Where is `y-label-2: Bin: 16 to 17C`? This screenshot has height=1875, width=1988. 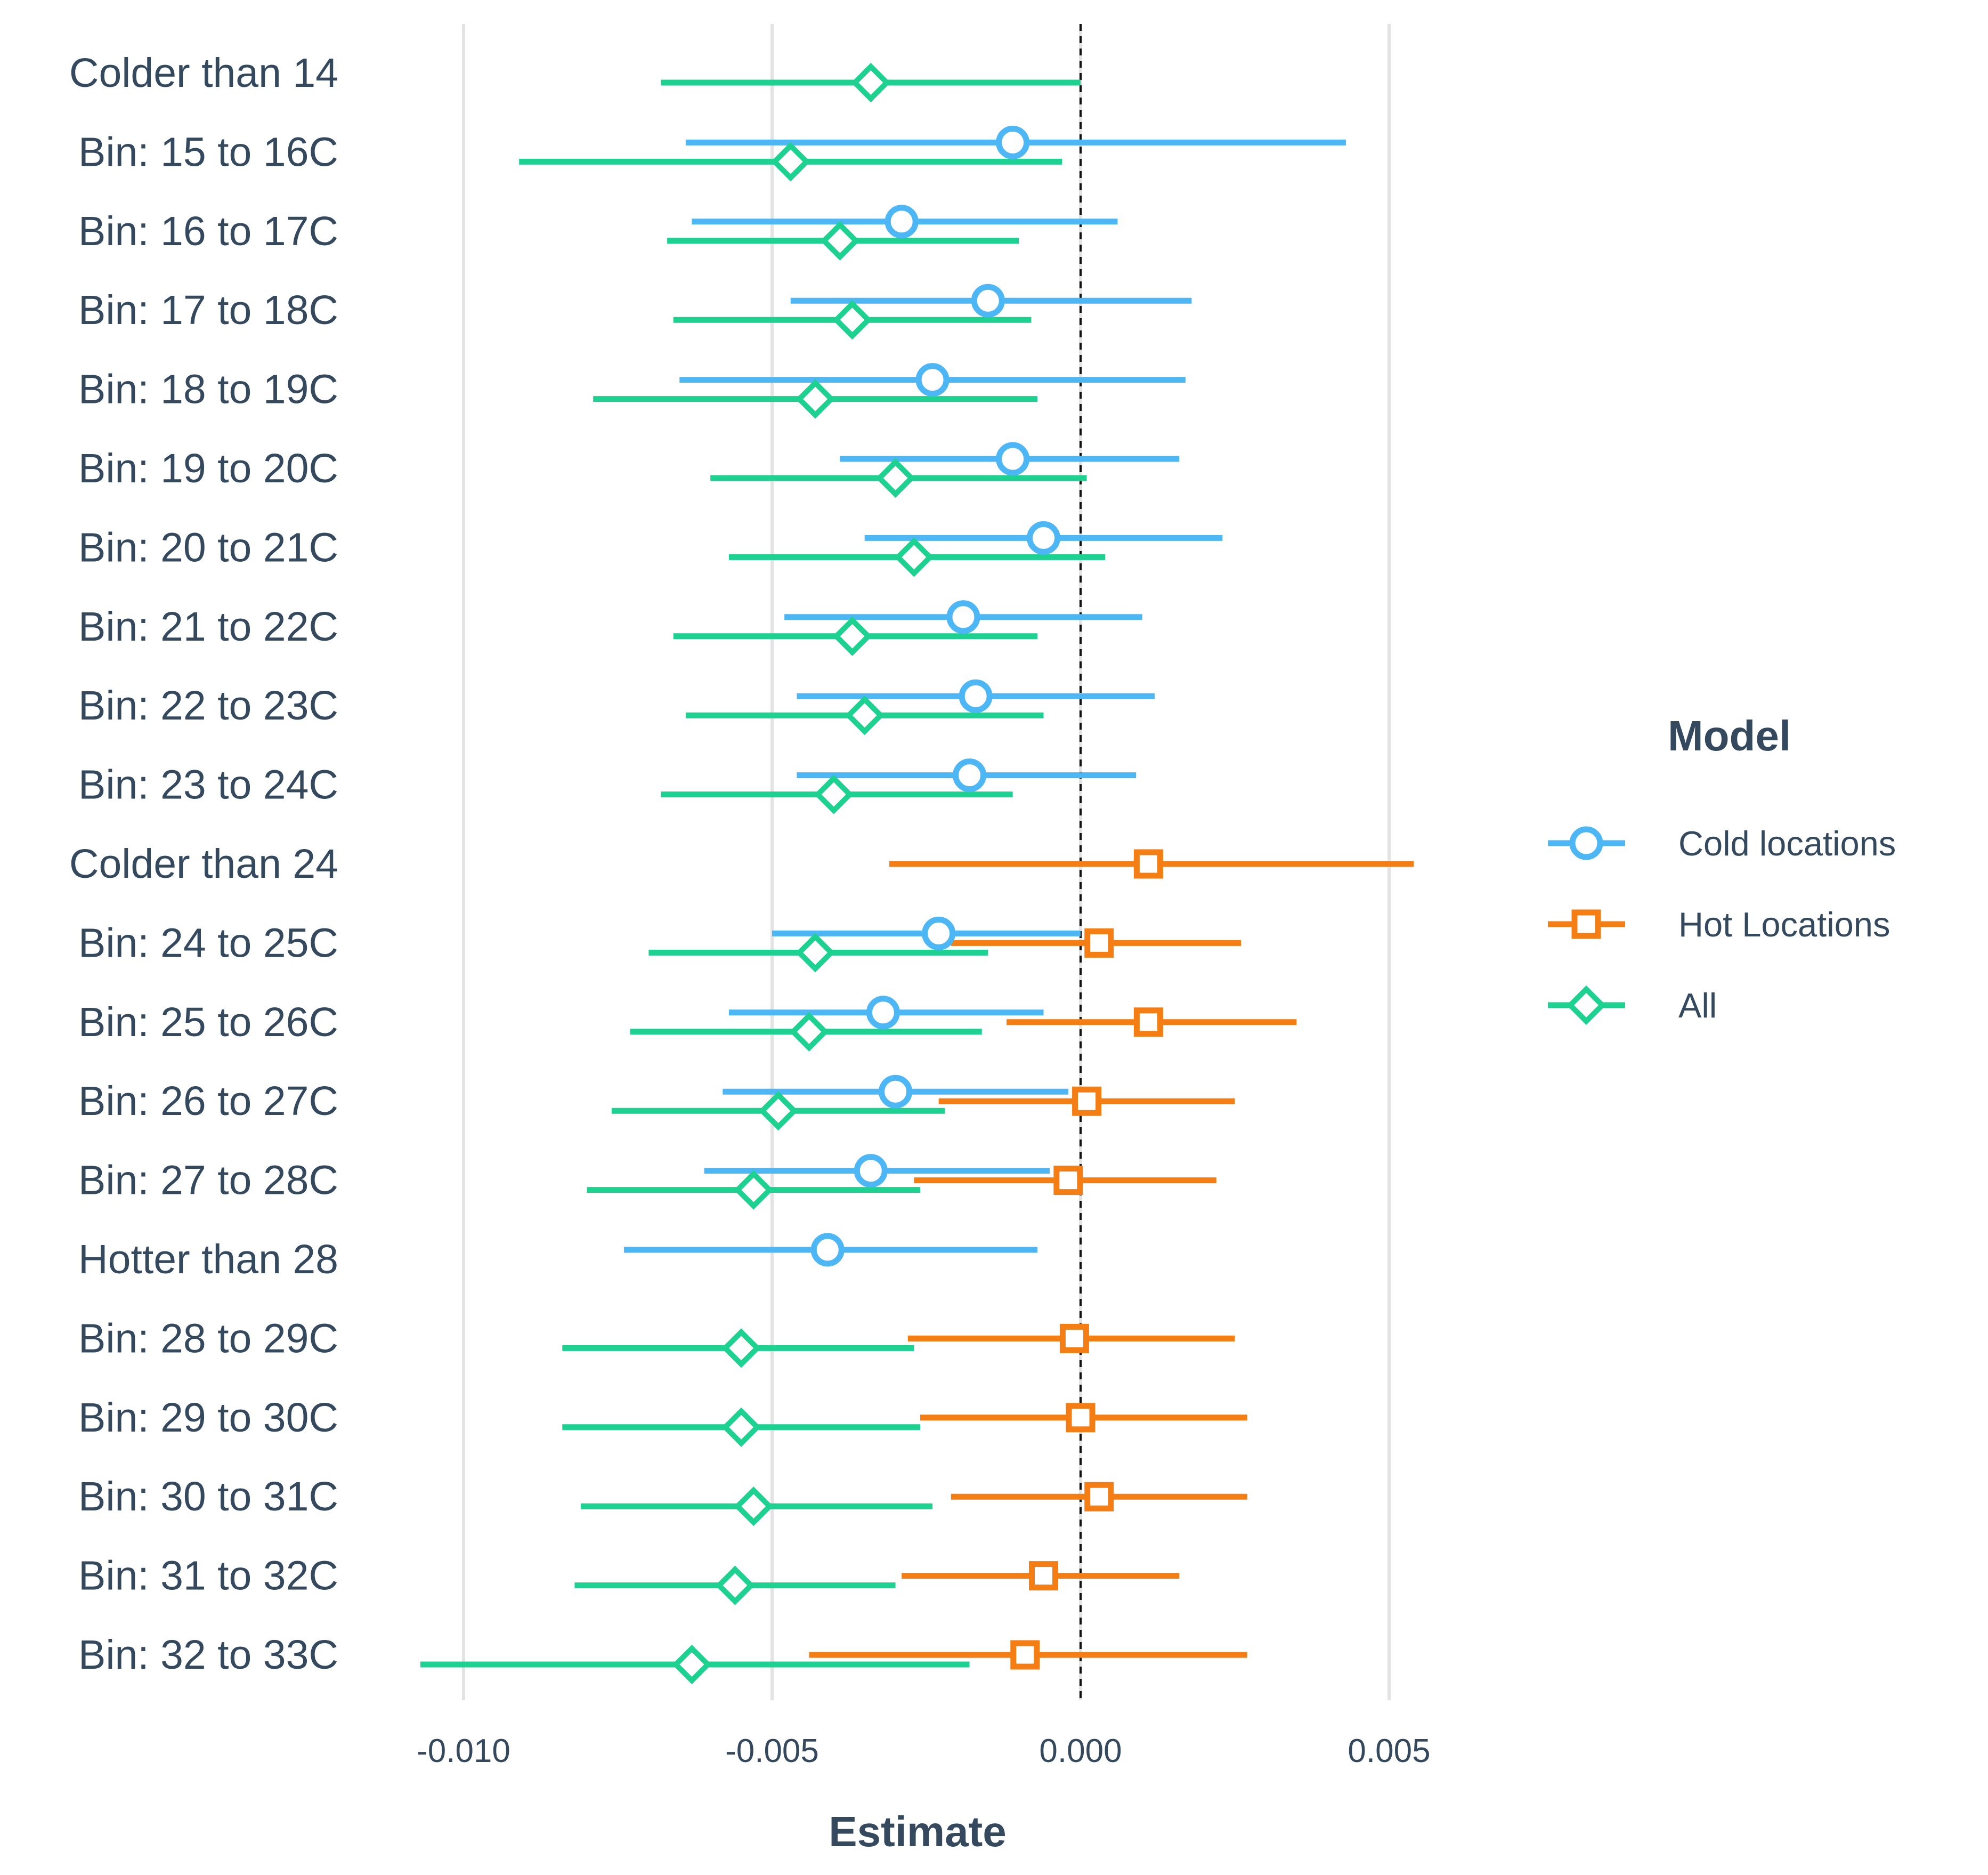
y-label-2: Bin: 16 to 17C is located at coordinates (208, 231).